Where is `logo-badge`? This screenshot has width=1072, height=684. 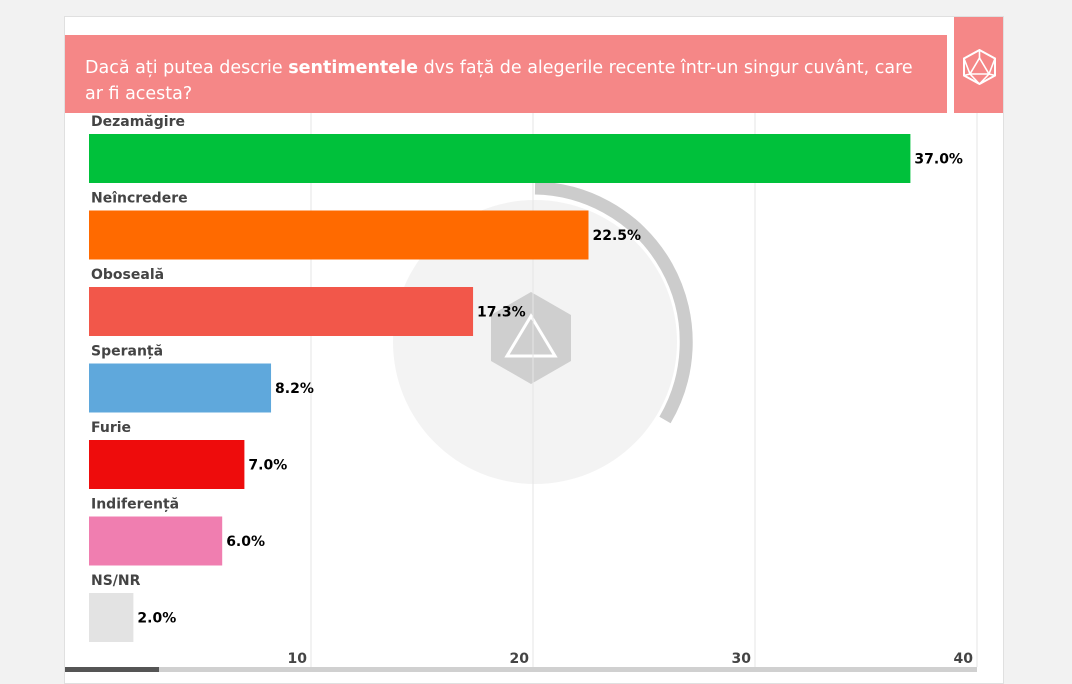 logo-badge is located at coordinates (978, 65).